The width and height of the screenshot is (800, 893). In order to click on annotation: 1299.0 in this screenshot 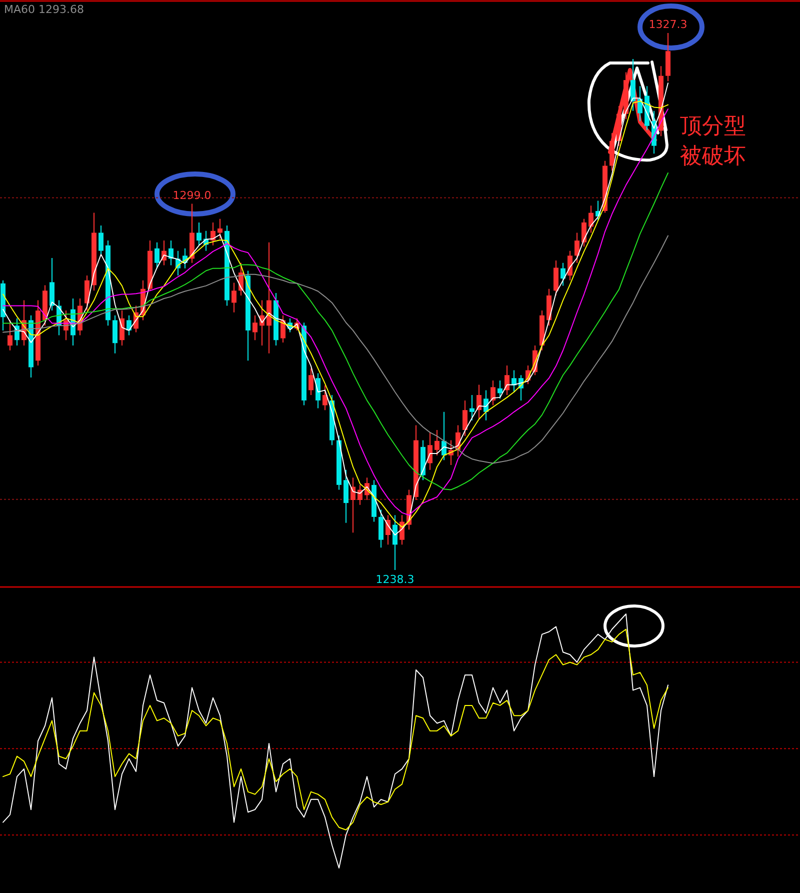, I will do `click(192, 195)`.